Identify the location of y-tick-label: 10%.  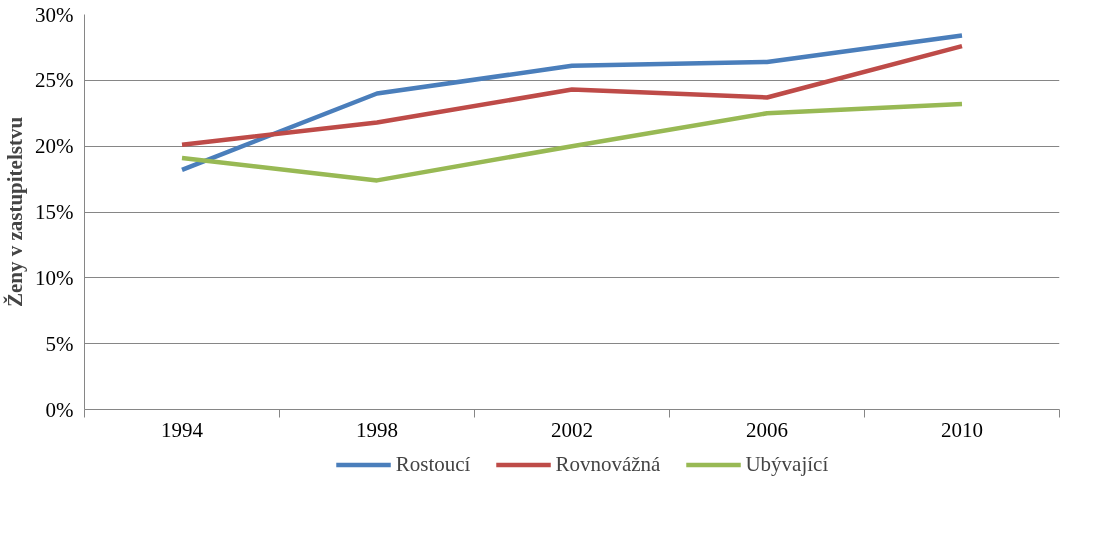
(54, 277).